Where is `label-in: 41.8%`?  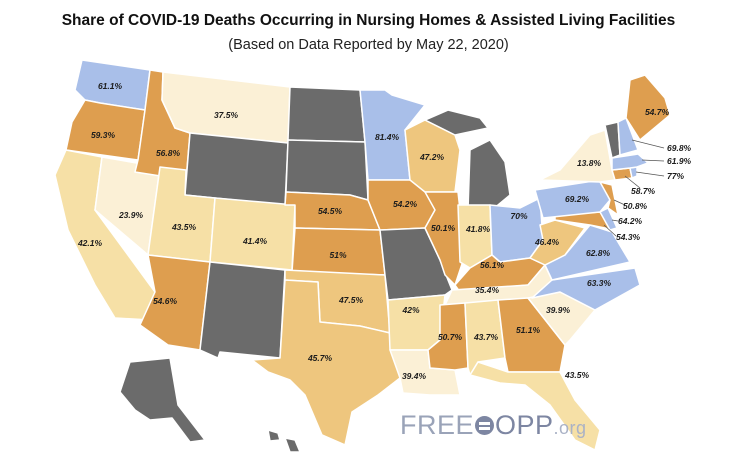
label-in: 41.8% is located at coordinates (478, 229).